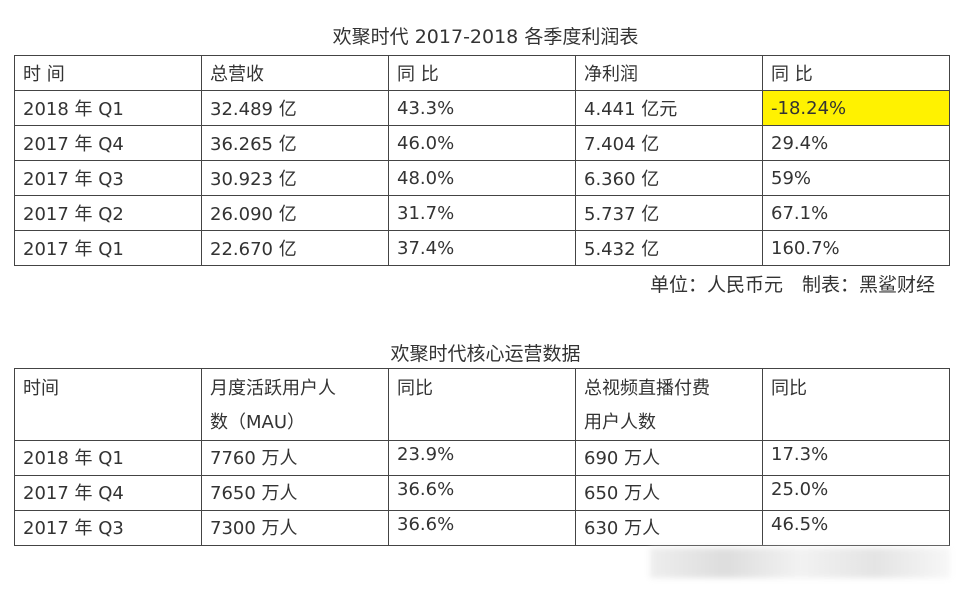 This screenshot has width=971, height=606. What do you see at coordinates (295, 213) in the screenshot?
I see `table-cell: 26.090 亿` at bounding box center [295, 213].